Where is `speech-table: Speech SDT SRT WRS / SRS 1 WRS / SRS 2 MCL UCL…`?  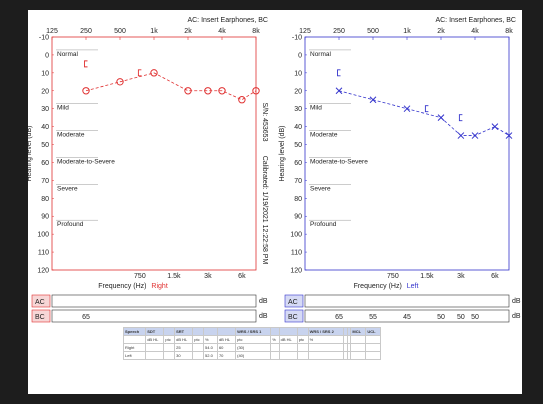 speech-table: Speech SDT SRT WRS / SRS 1 WRS / SRS 2 MCL UCL… is located at coordinates (251, 343).